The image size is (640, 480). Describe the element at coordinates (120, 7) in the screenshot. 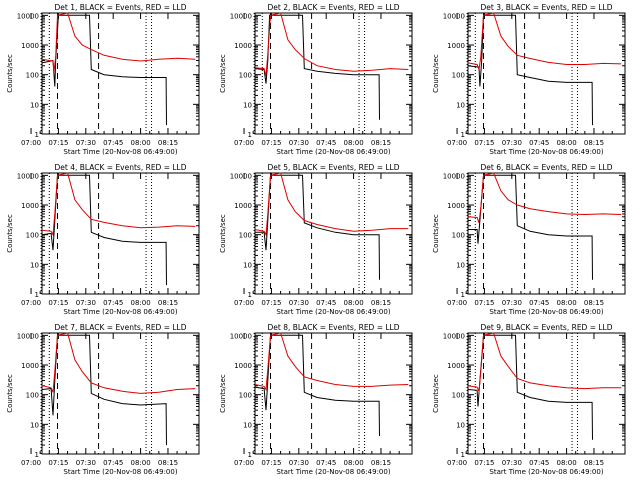

I see `plot-title: Det 1, BLACK = Events, RED = LLD` at that location.